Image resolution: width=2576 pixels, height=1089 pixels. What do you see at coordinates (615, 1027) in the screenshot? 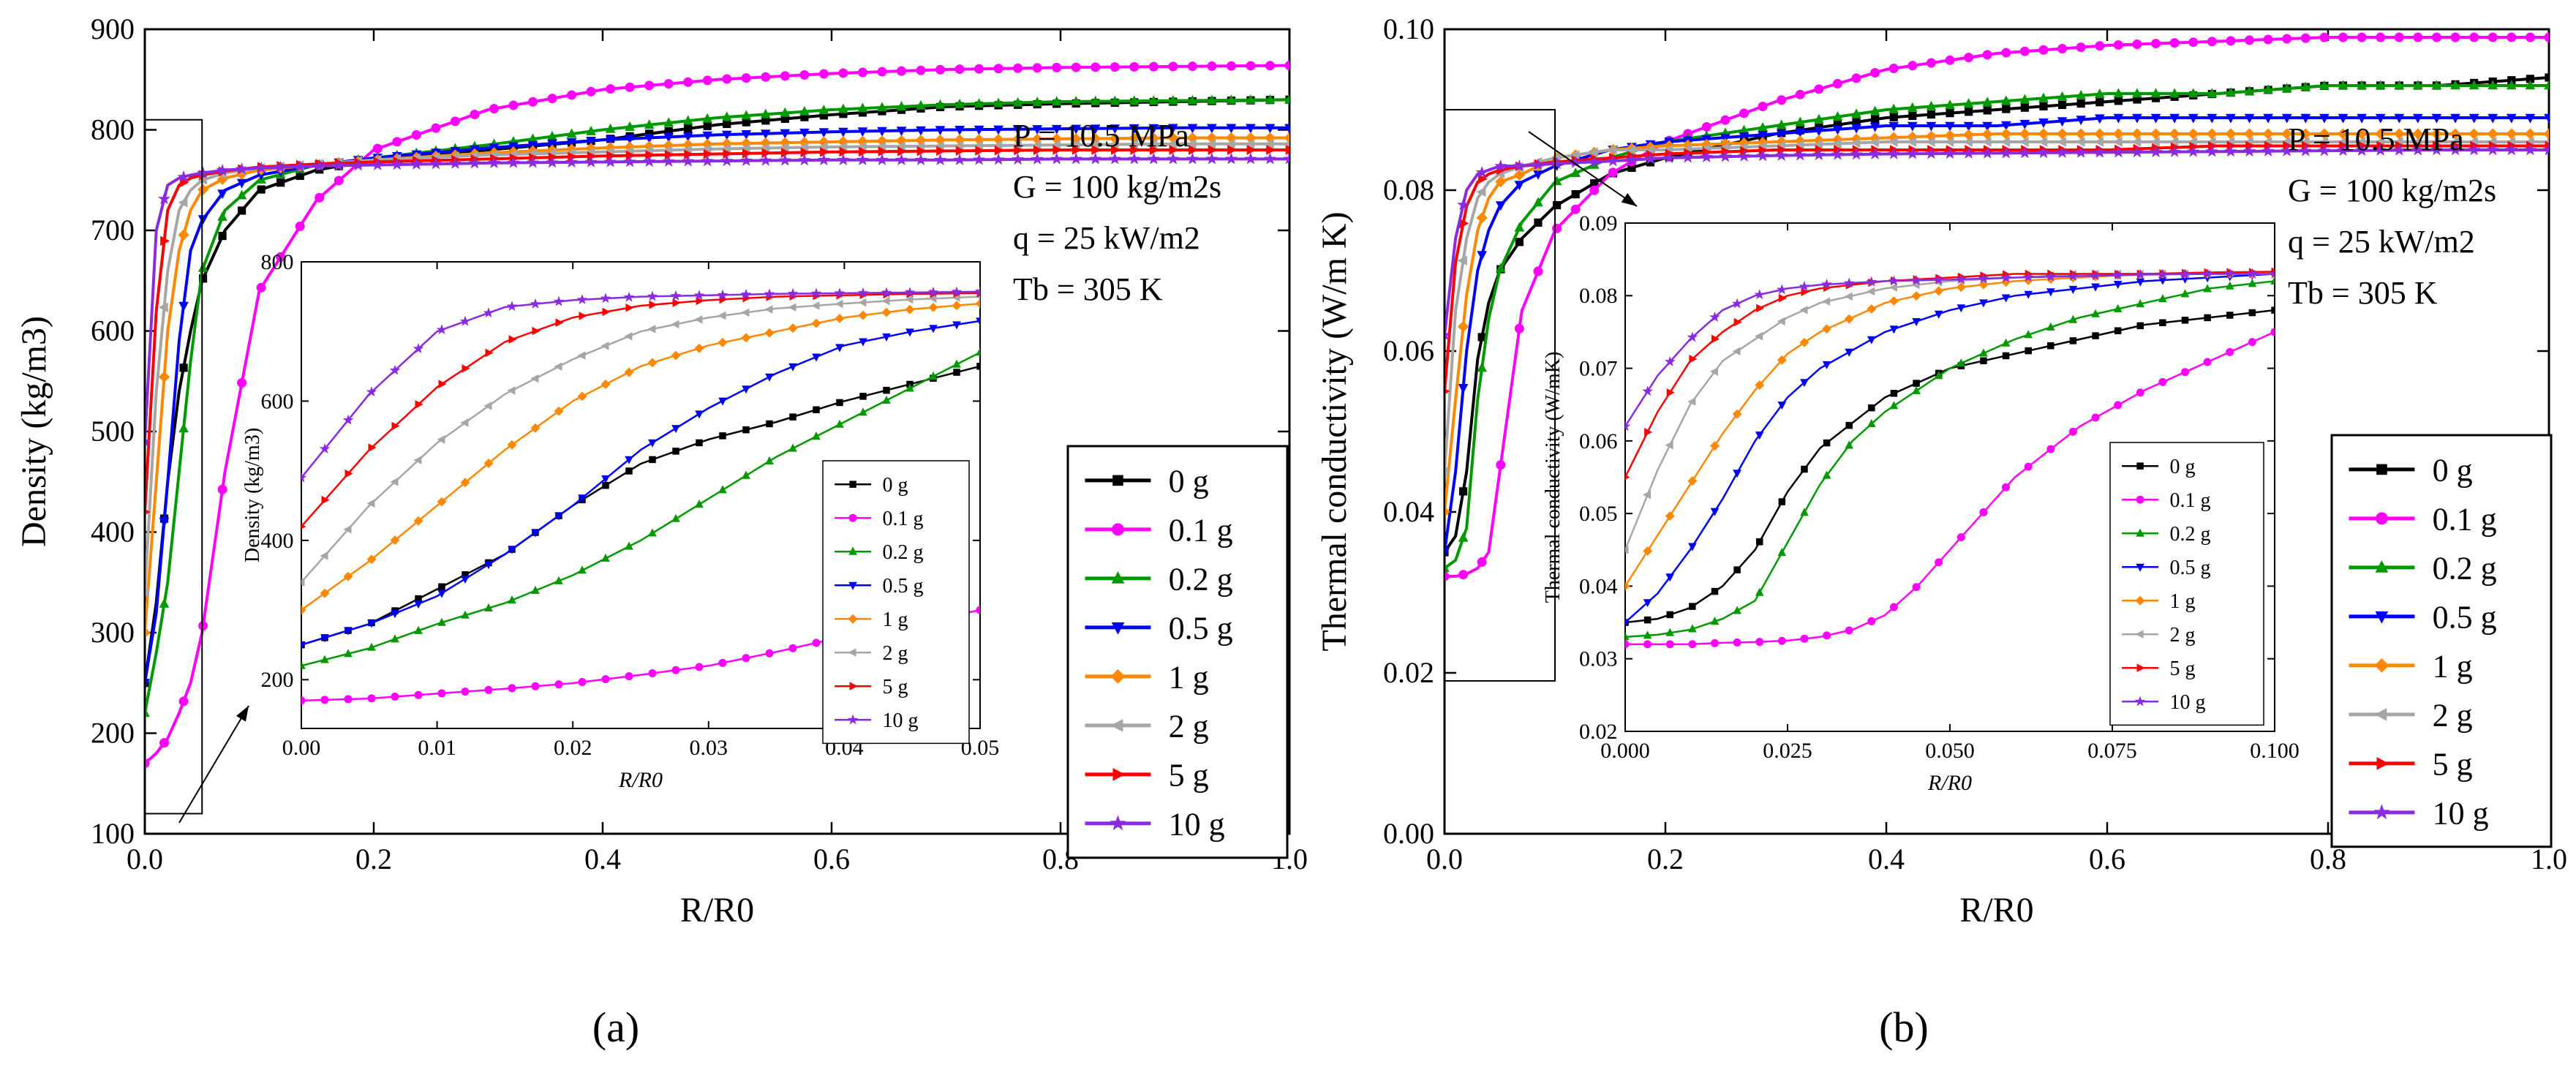
I see `a-panel-label: (a)` at bounding box center [615, 1027].